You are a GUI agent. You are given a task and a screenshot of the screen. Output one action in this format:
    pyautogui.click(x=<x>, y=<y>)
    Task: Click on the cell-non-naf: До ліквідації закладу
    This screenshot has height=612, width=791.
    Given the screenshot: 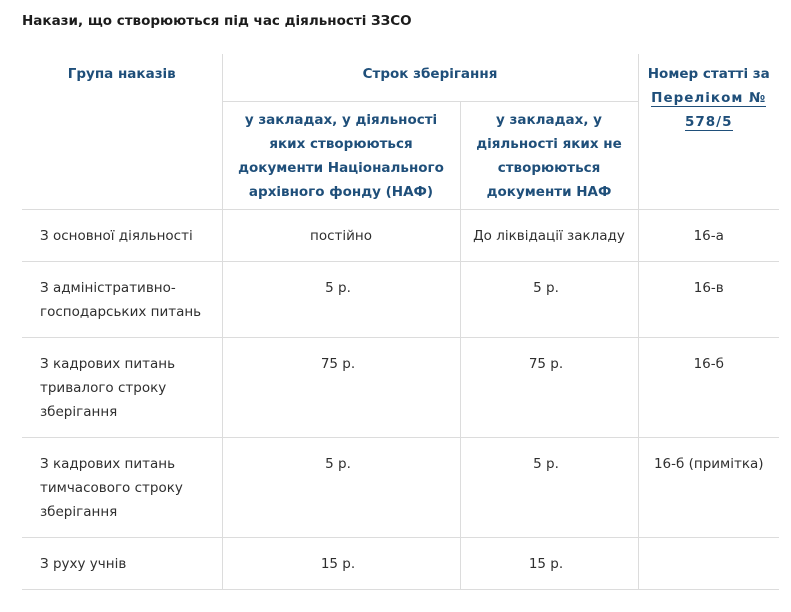 What is the action you would take?
    pyautogui.click(x=549, y=235)
    